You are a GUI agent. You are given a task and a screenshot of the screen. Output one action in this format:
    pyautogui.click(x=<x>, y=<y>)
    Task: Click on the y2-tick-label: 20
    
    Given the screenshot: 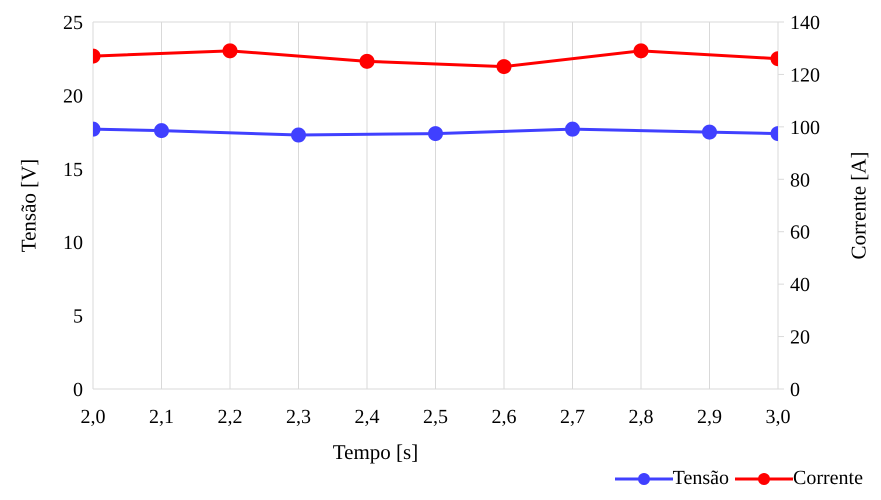 What is the action you would take?
    pyautogui.click(x=800, y=337)
    